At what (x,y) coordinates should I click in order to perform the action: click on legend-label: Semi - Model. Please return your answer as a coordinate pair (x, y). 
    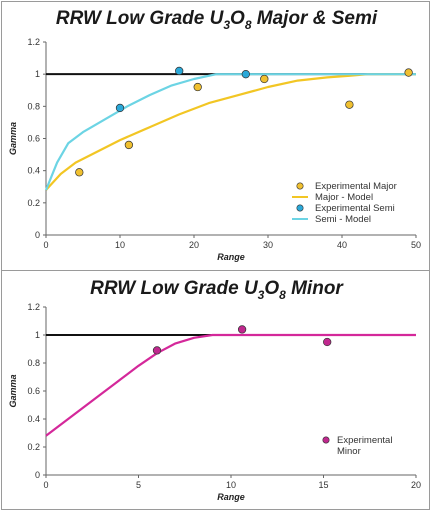
    Looking at the image, I should click on (343, 219).